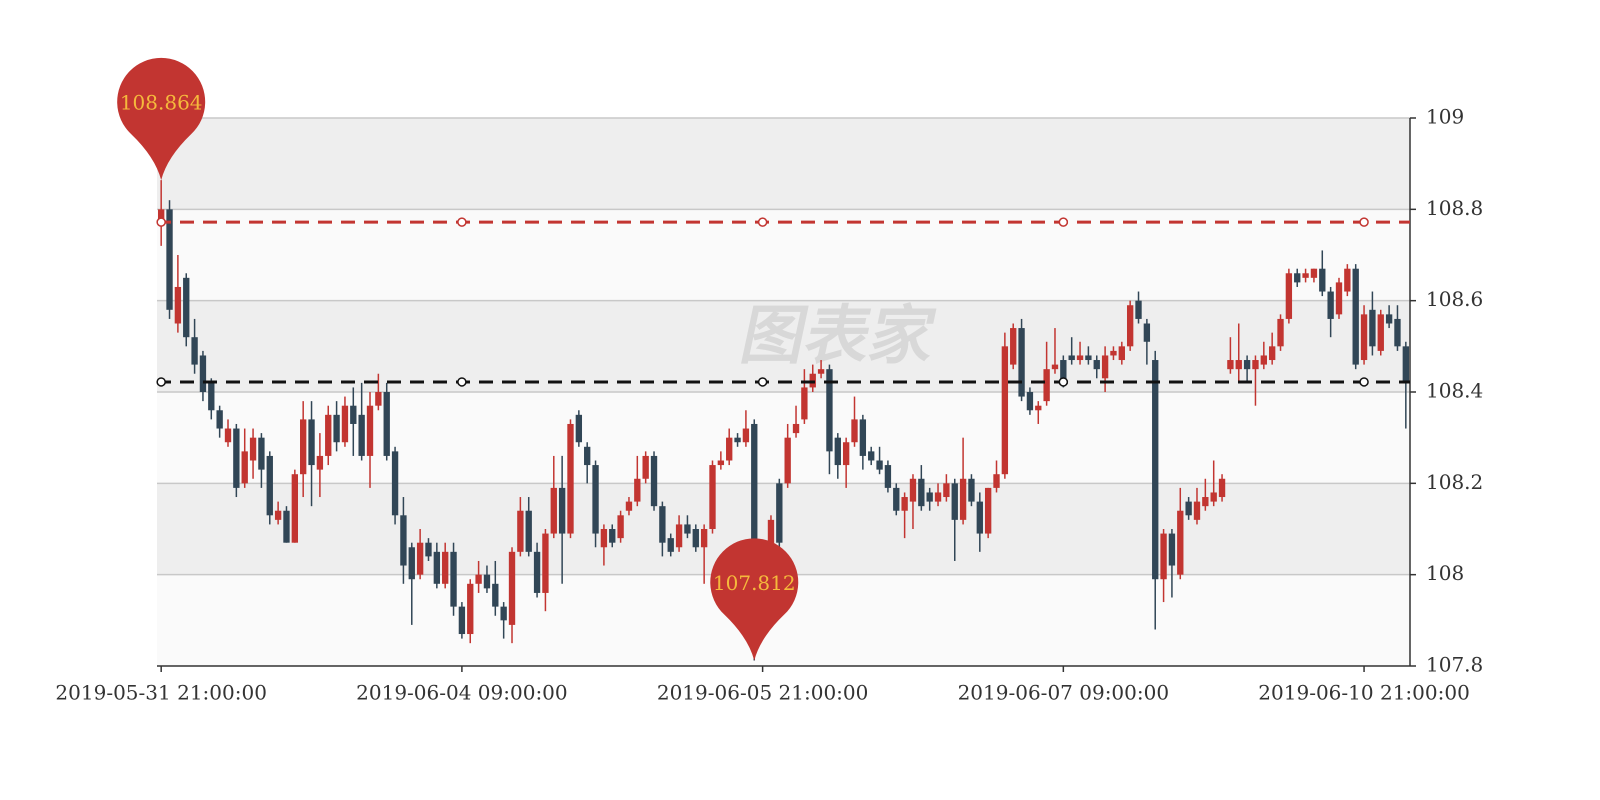 The width and height of the screenshot is (1600, 800). I want to click on x-tick-label: 2019-05-31 21:00:00, so click(161, 693).